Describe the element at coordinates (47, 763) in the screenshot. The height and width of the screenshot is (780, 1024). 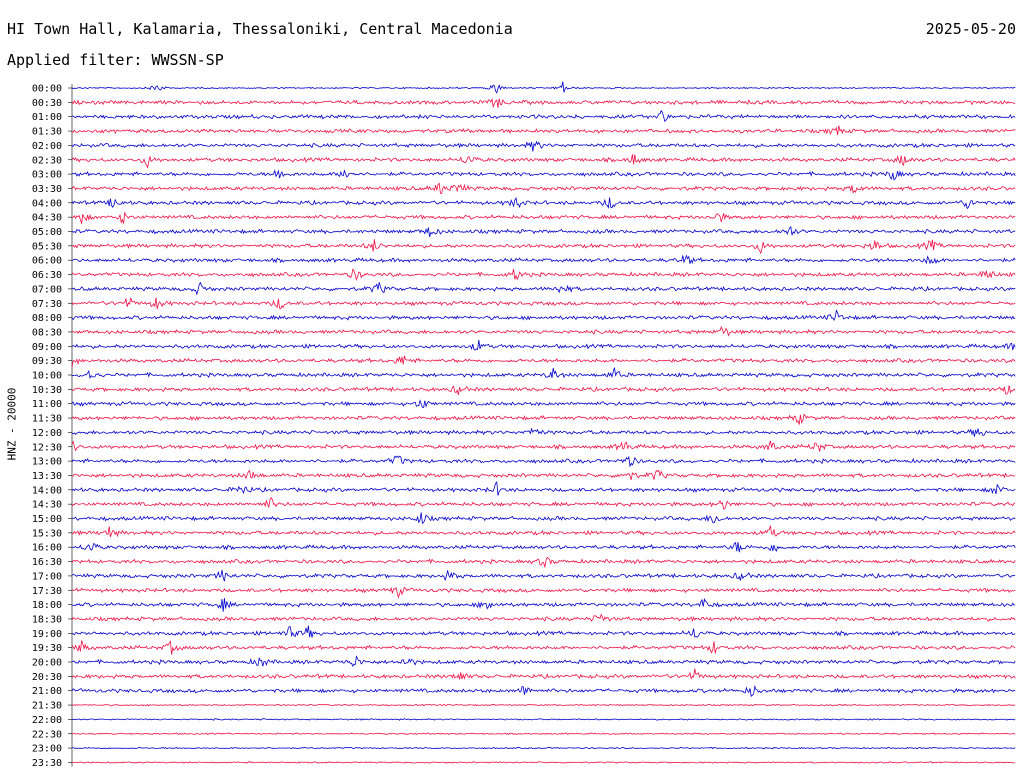
I see `time-tick-label: 23:30` at that location.